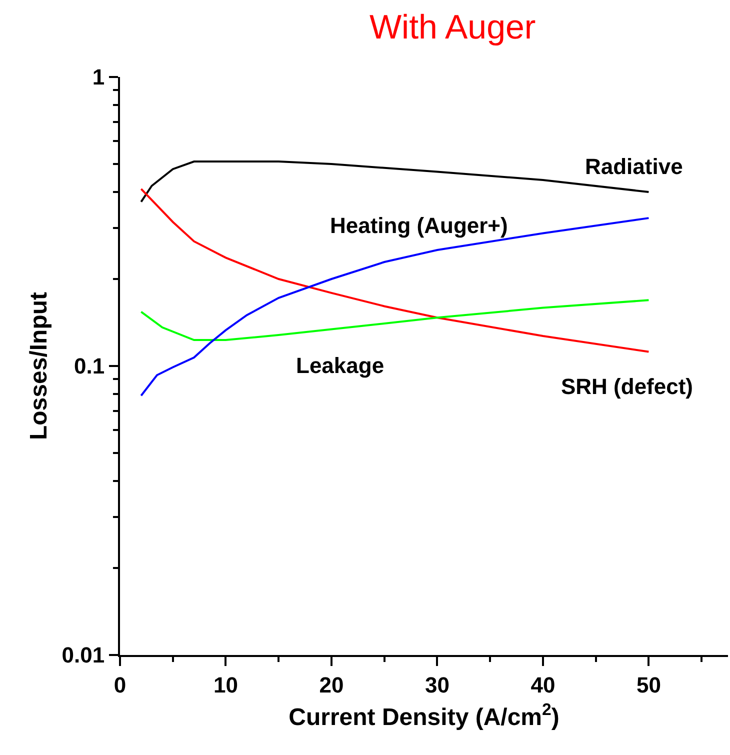  I want to click on chart-title: With Auger, so click(452, 27).